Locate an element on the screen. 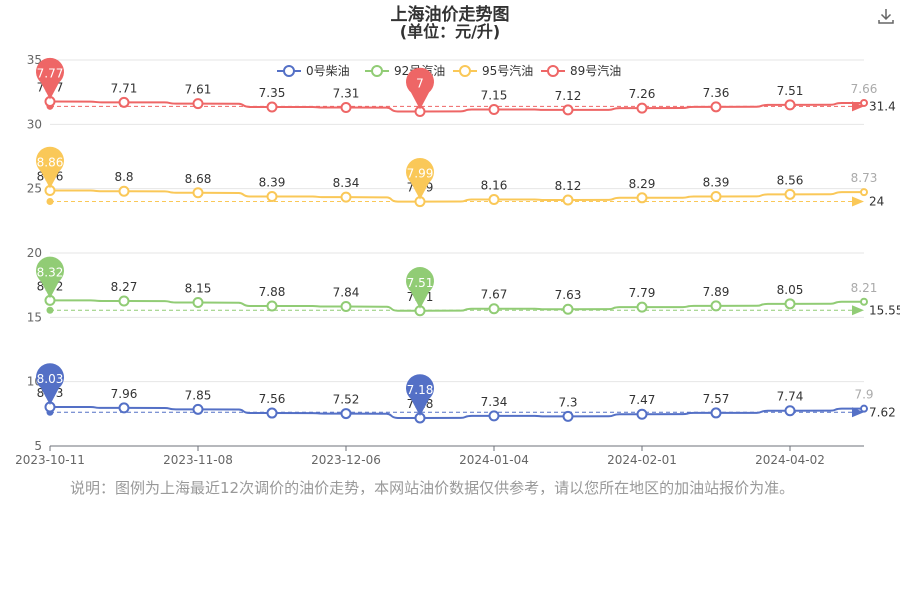  x-tick-label: 2023-12-06 is located at coordinates (346, 460).